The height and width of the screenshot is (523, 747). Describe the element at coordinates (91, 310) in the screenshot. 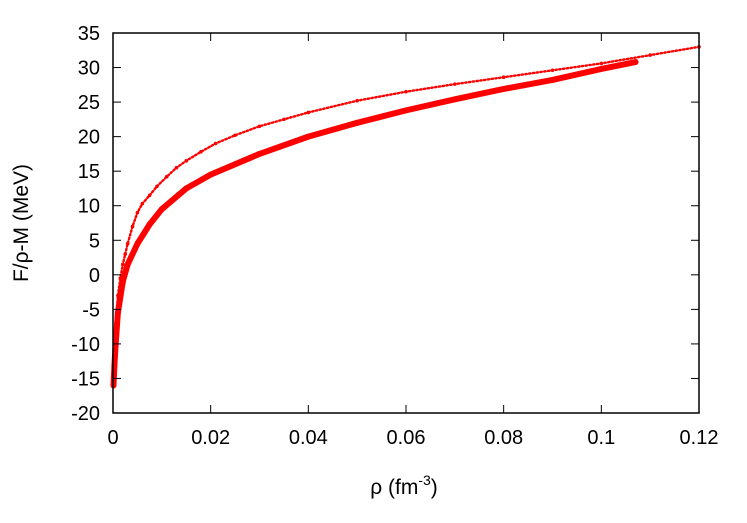

I see `y-tick-label: -5` at that location.